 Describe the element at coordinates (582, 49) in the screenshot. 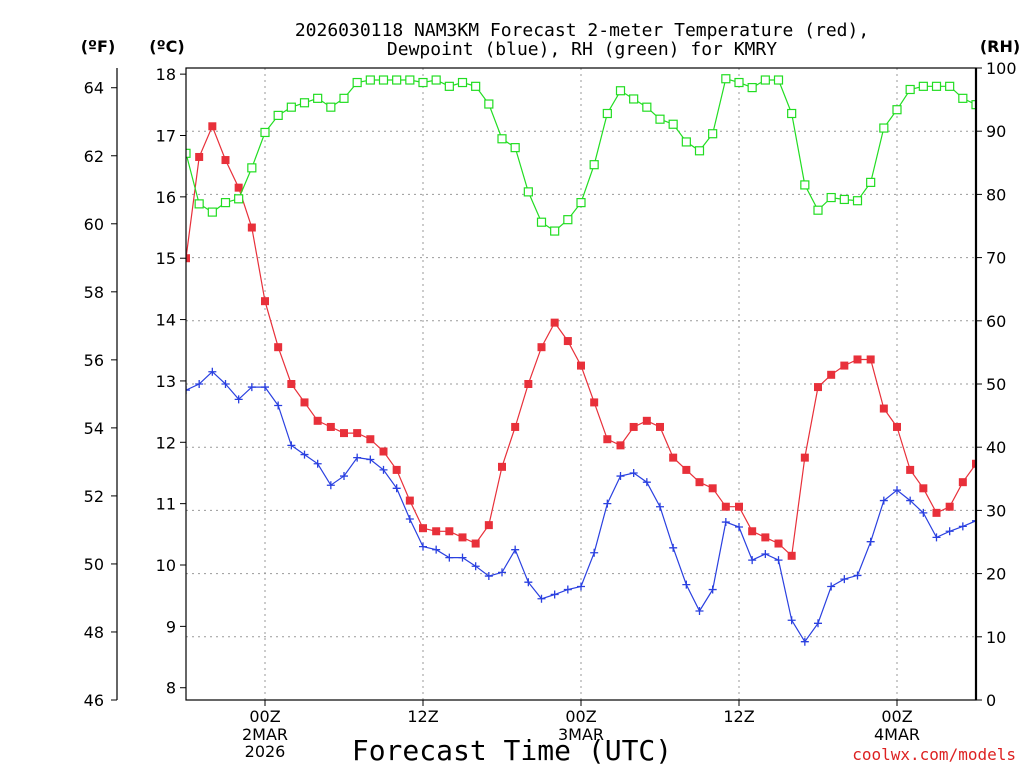

I see `chart-title-line2: Dewpoint (blue), RH (green) for KMRY` at that location.